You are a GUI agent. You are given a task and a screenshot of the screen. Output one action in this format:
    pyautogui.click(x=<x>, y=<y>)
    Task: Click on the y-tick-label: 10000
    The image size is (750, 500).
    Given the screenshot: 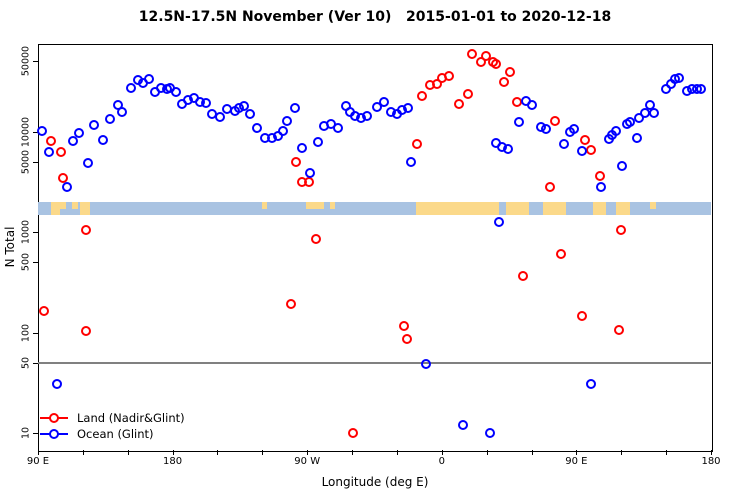 What is the action you would take?
    pyautogui.click(x=26, y=131)
    